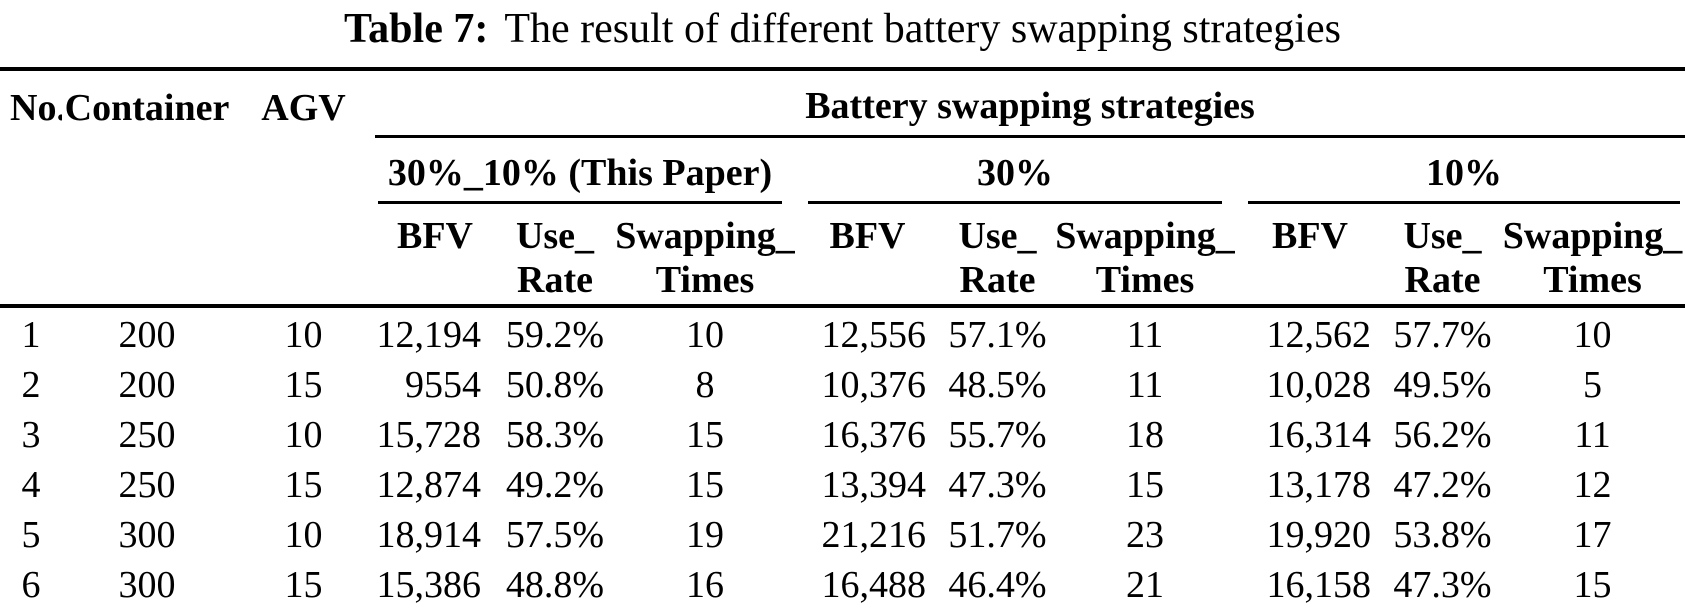 This screenshot has width=1685, height=610. Describe the element at coordinates (443, 385) in the screenshot. I see `cell-bfv: 9554` at that location.